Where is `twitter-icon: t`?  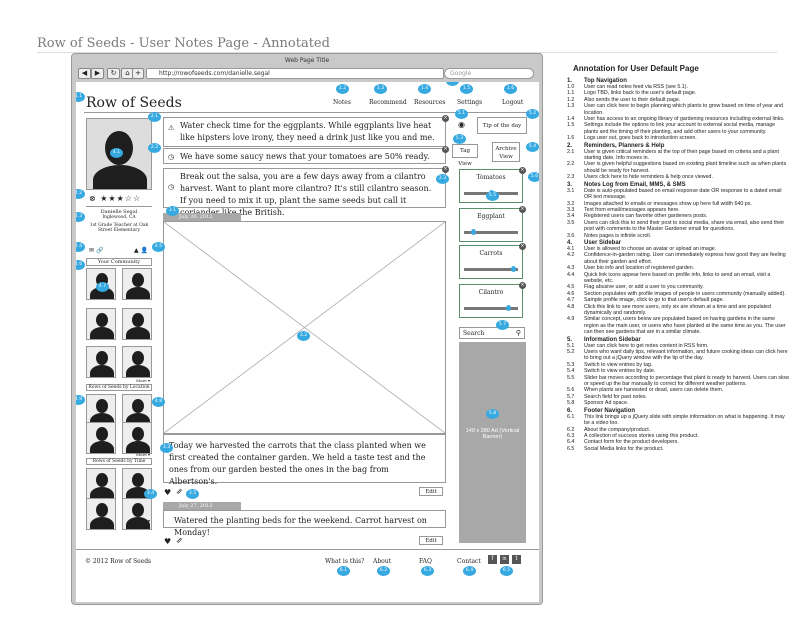
twitter-icon: t is located at coordinates (516, 559).